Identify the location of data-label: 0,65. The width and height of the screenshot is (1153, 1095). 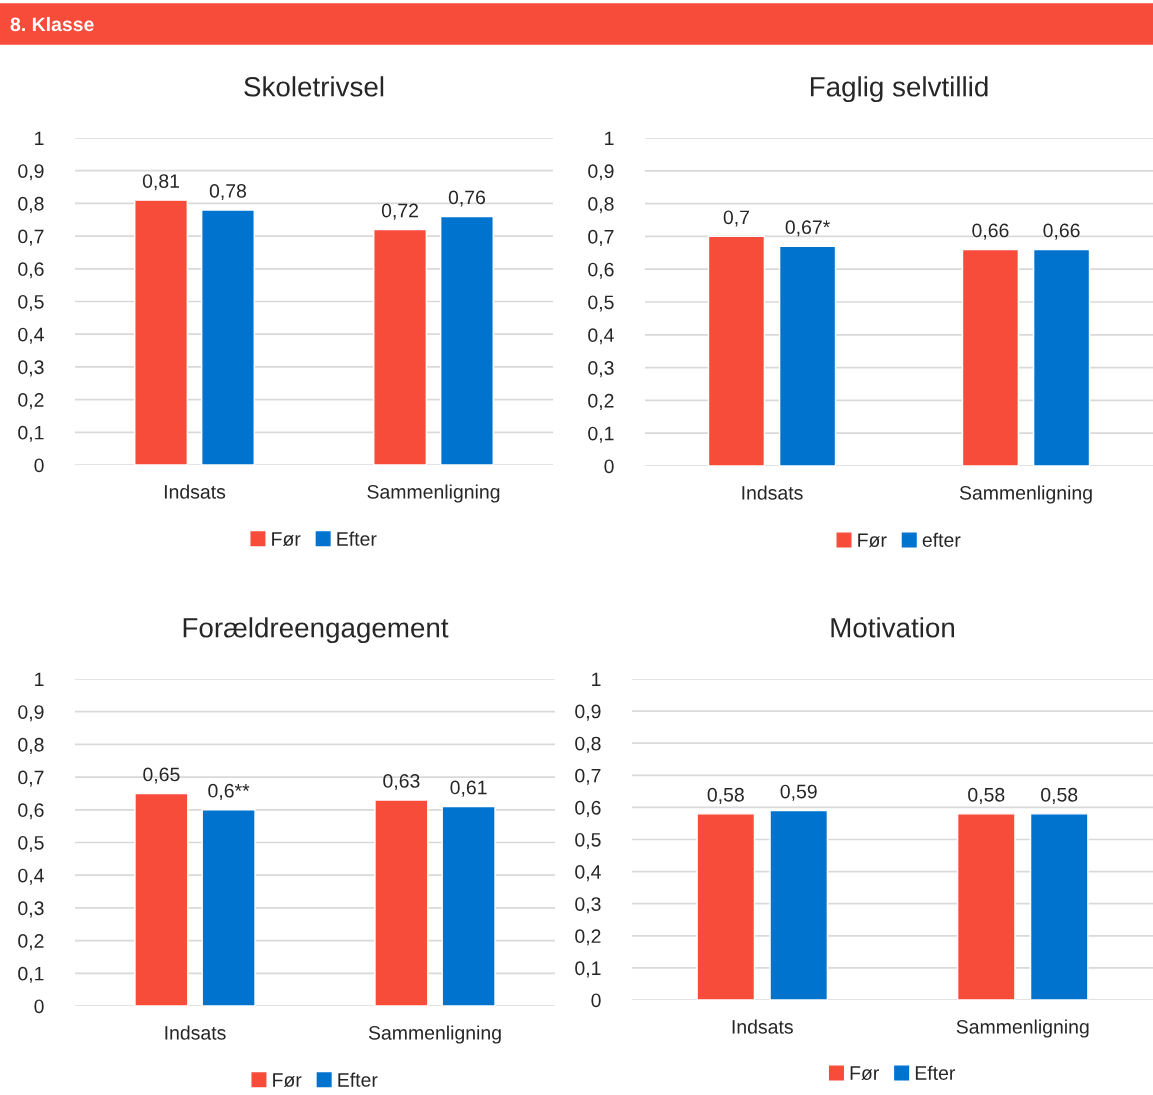
(161, 775).